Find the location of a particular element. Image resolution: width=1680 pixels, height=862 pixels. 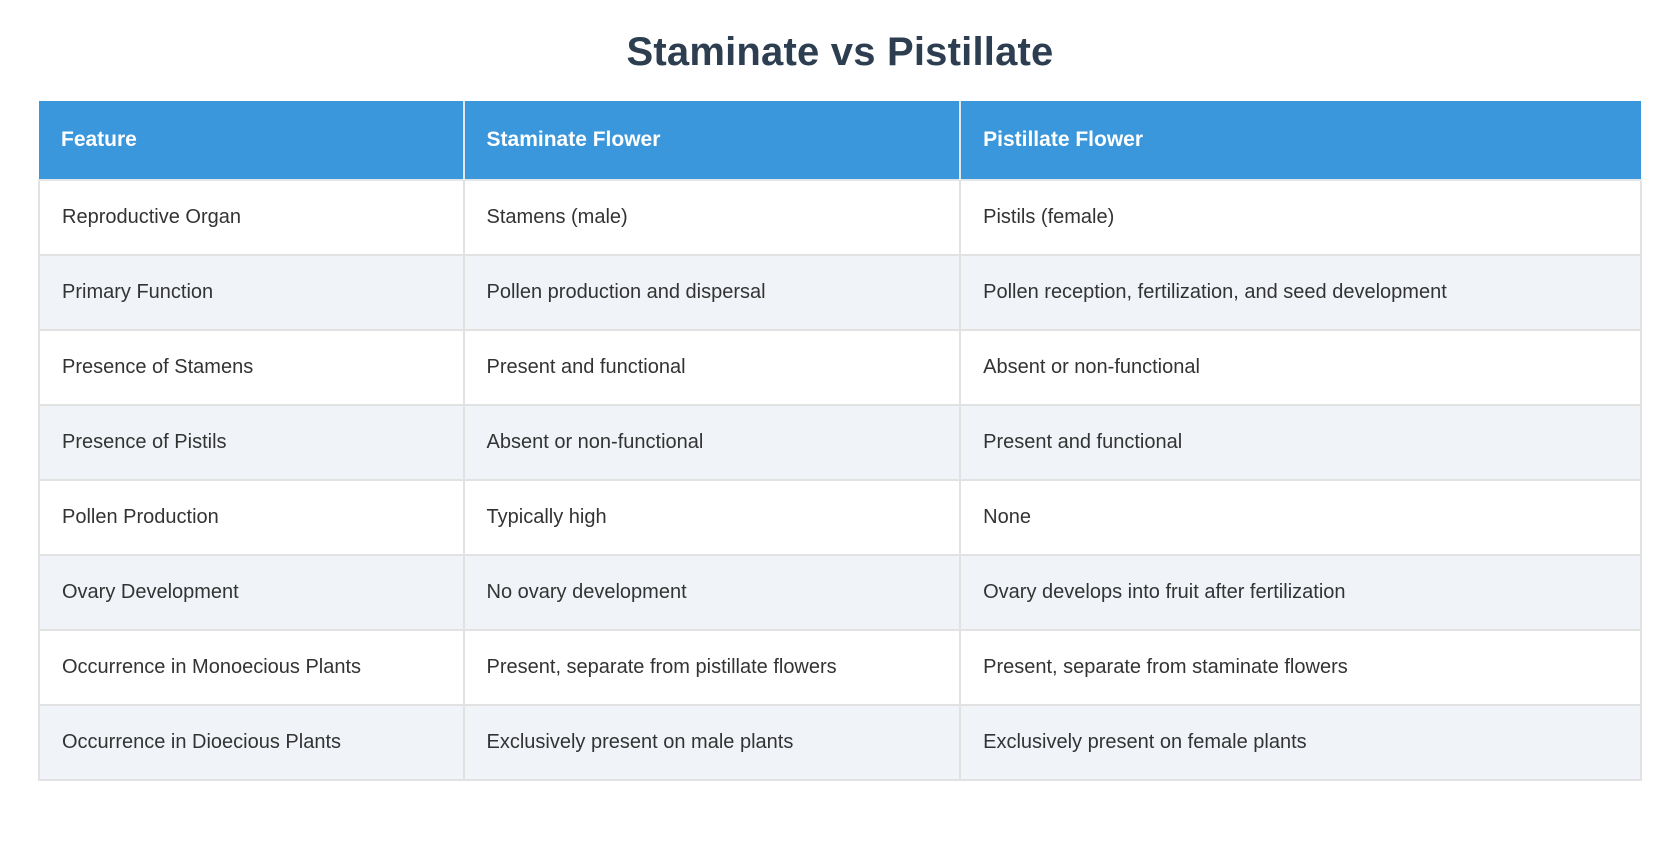

staminate-cell: Typically high is located at coordinates (712, 517).